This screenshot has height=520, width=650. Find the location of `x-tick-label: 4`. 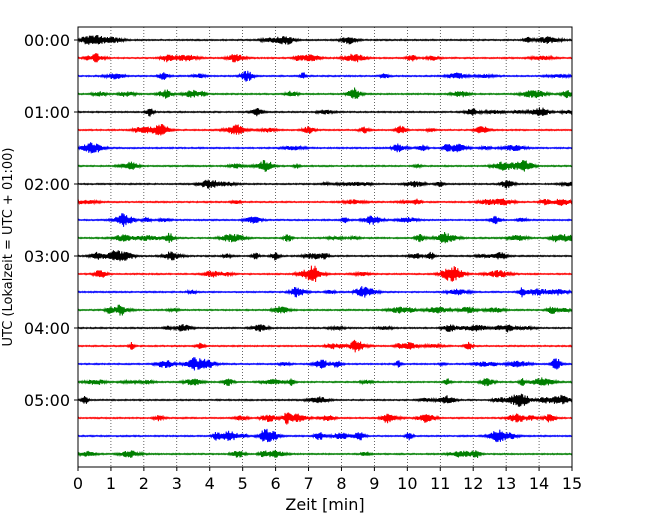

x-tick-label: 4 is located at coordinates (210, 483).